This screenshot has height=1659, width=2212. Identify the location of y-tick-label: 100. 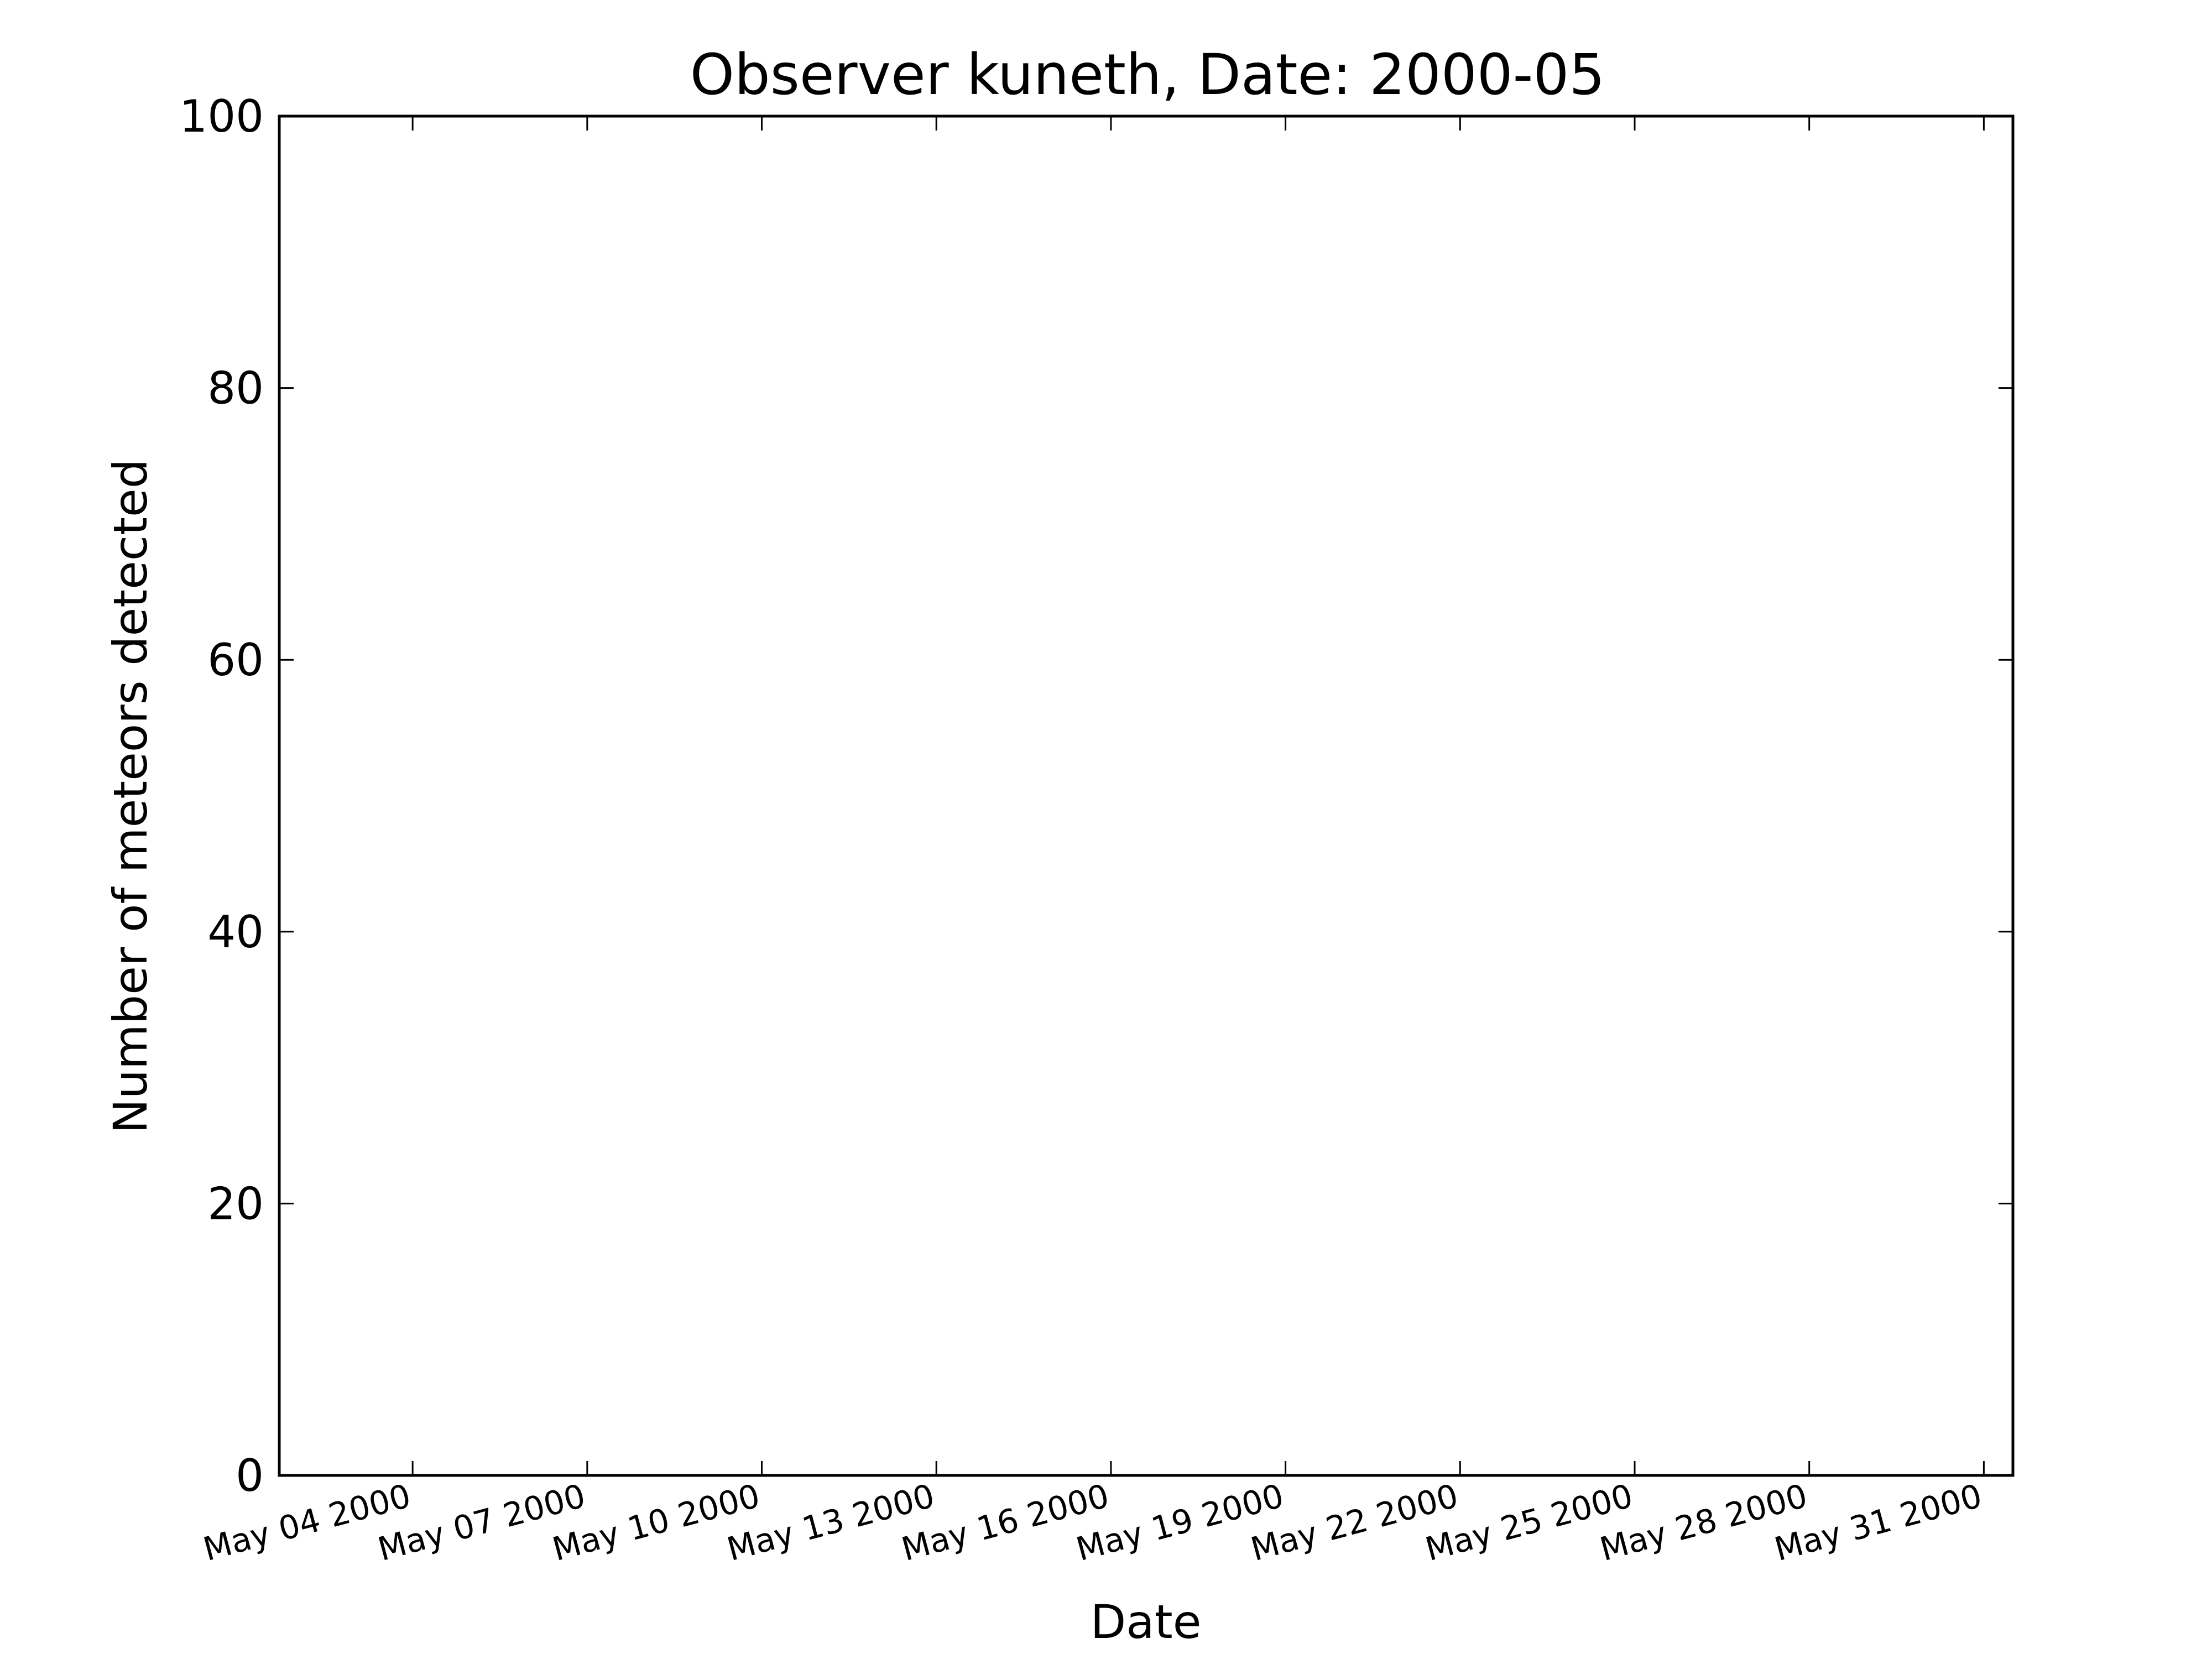
(222, 117).